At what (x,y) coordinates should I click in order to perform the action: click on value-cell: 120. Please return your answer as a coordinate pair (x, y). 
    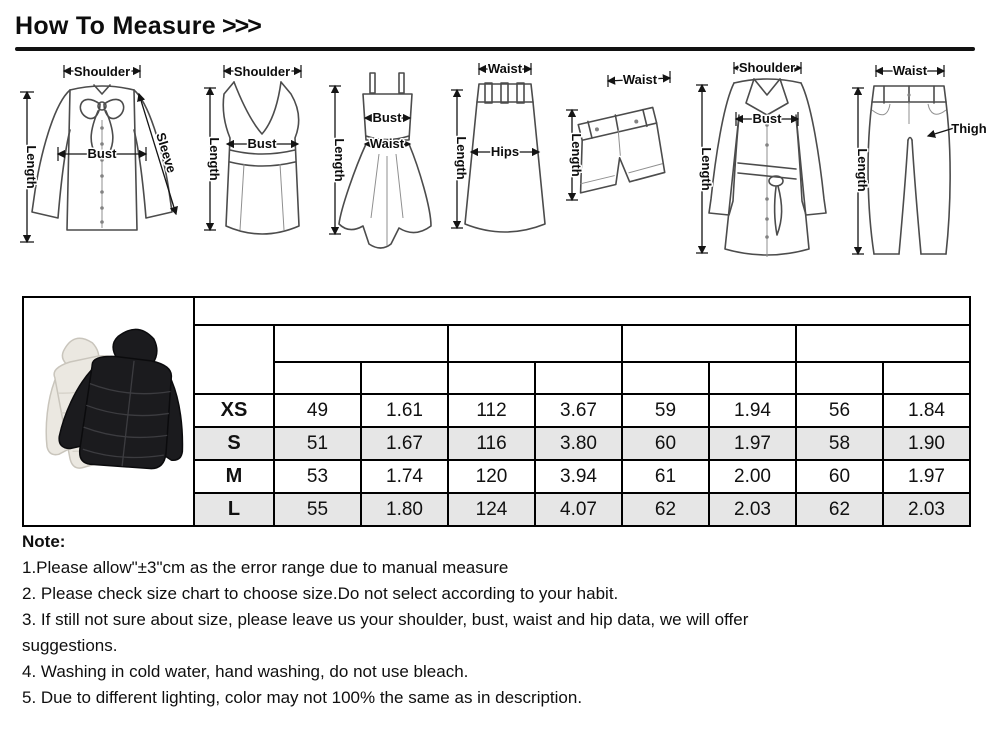
    Looking at the image, I should click on (491, 476).